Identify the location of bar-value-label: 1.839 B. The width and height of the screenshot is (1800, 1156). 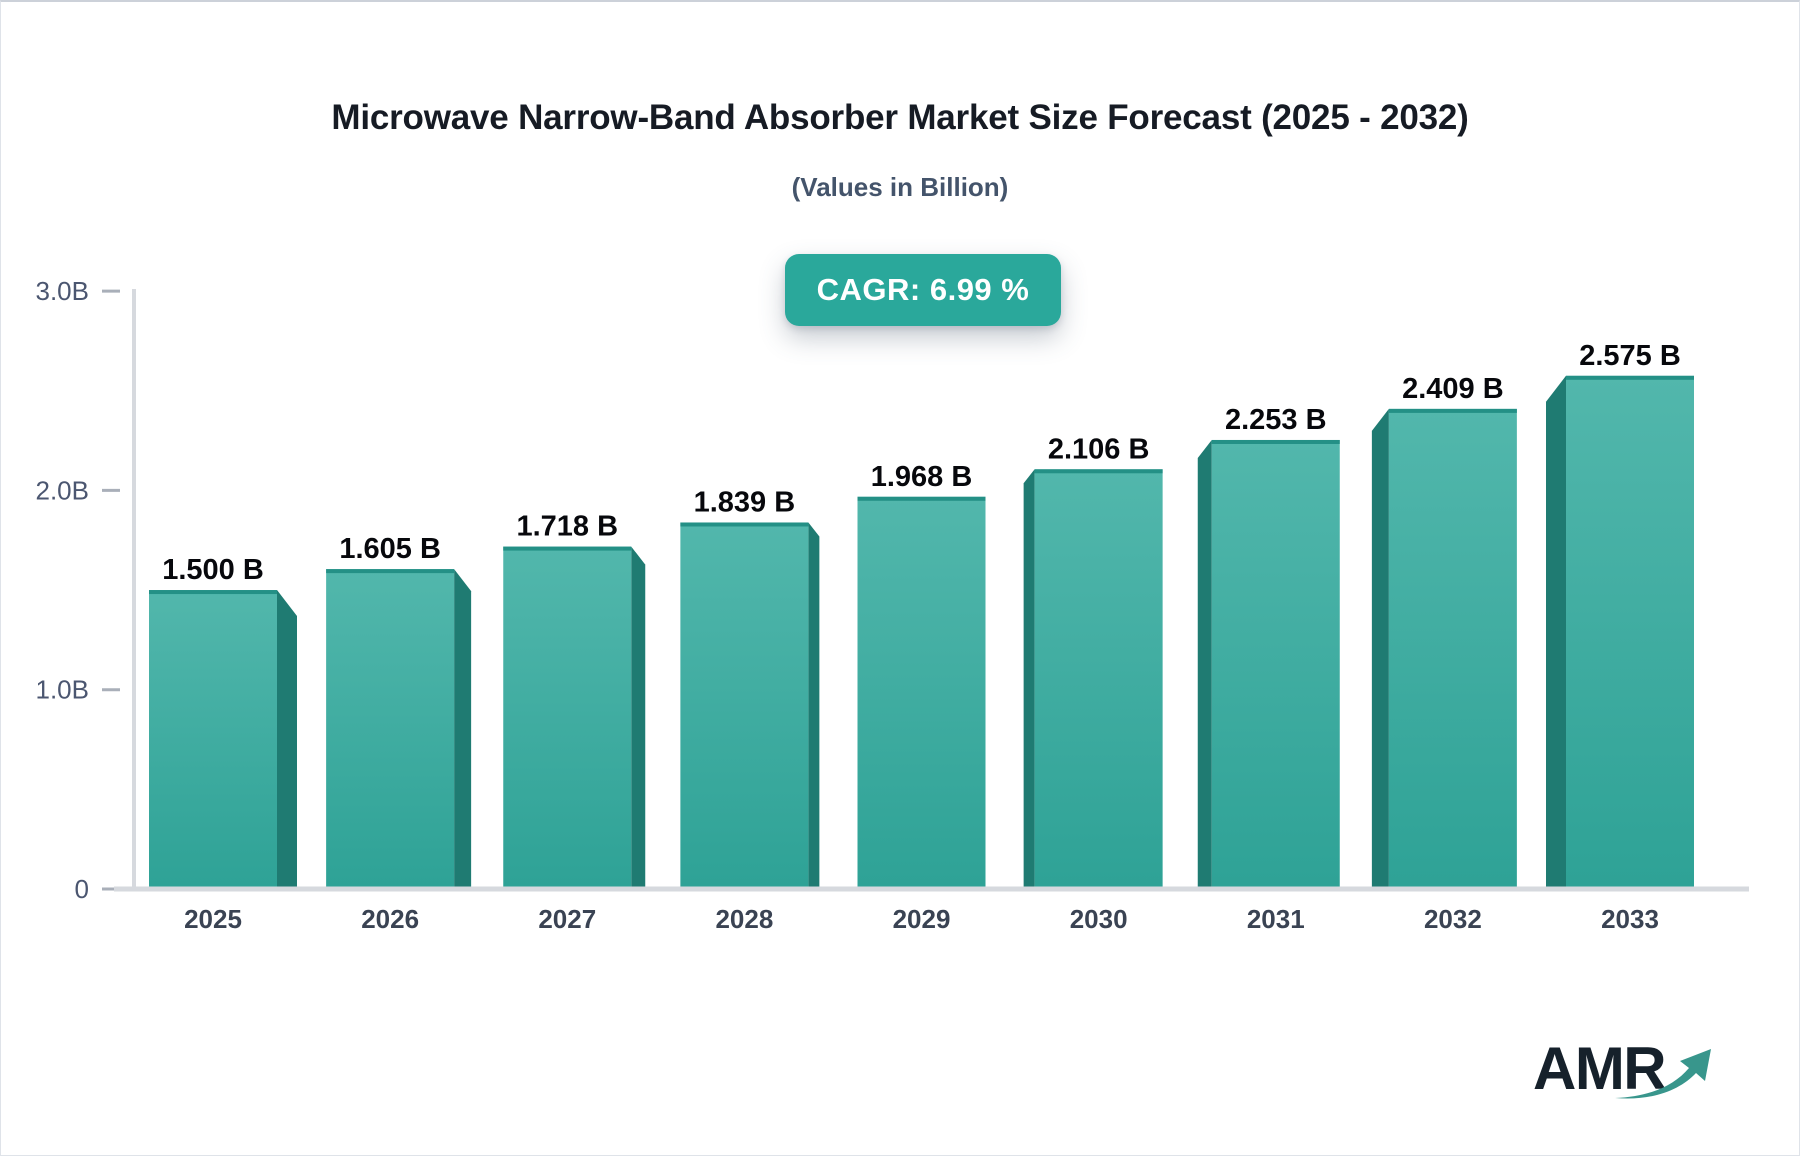
(745, 502).